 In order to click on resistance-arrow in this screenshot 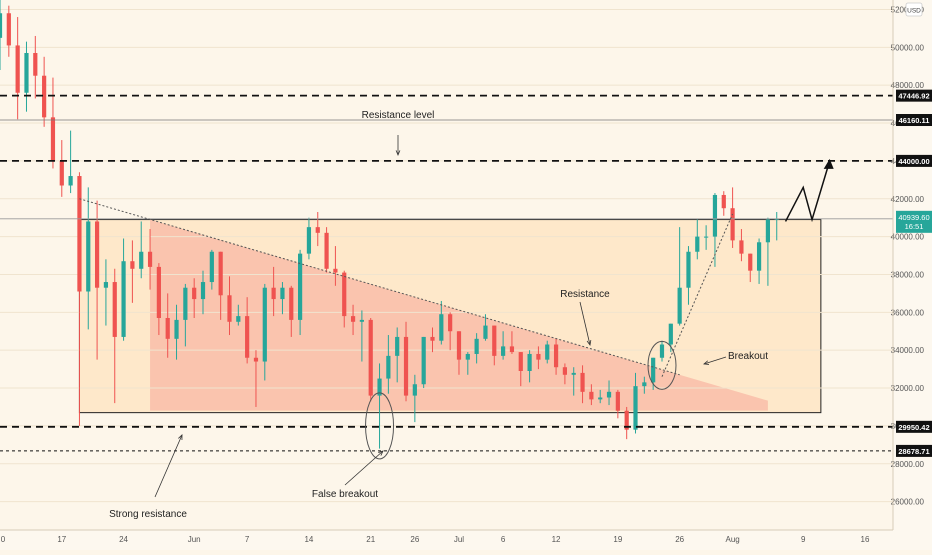, I will do `click(585, 323)`.